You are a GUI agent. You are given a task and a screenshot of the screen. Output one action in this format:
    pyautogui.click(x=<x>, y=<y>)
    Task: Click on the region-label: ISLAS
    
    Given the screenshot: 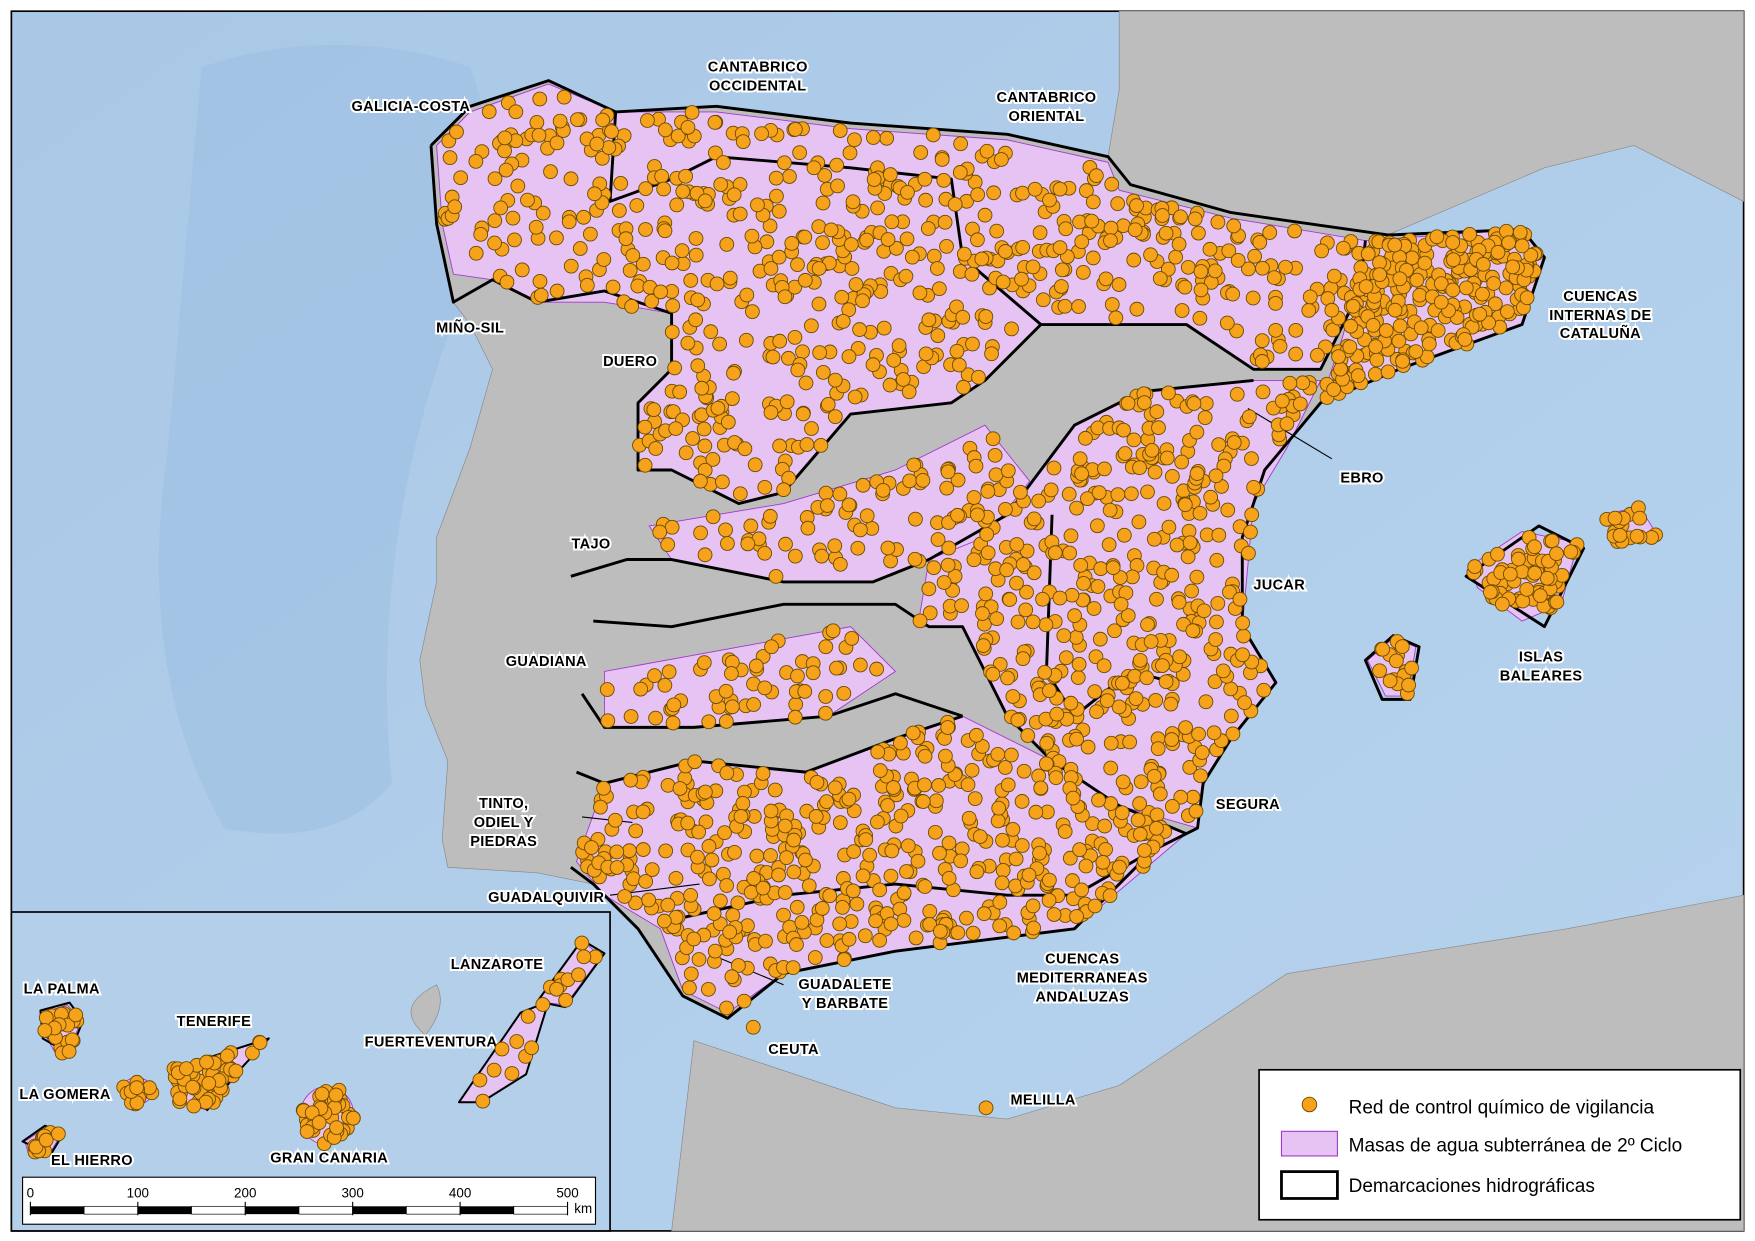 What is the action you would take?
    pyautogui.click(x=1541, y=657)
    